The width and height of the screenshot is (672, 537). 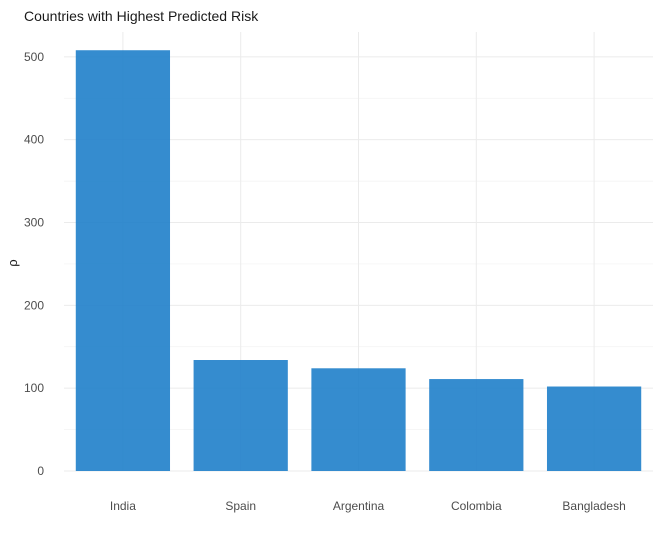 I want to click on y-tick-label: 0, so click(x=40, y=471).